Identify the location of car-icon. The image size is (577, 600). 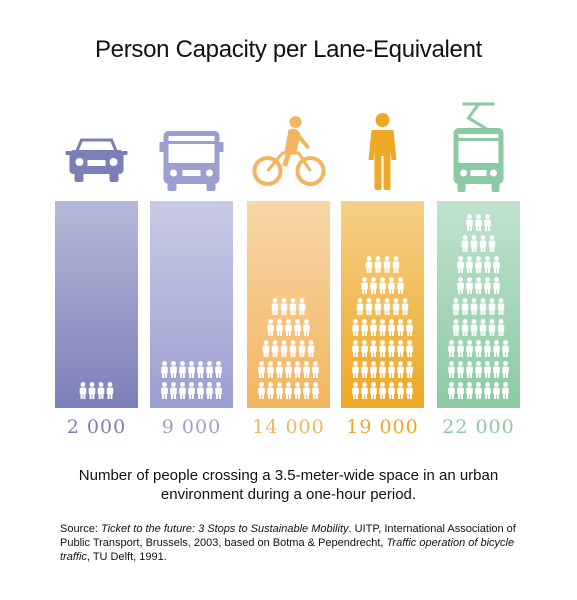
(96, 160).